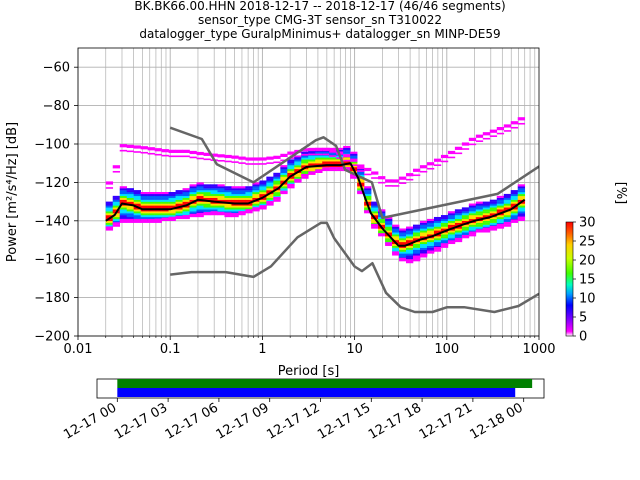  I want to click on x-tick-label: 10, so click(354, 349).